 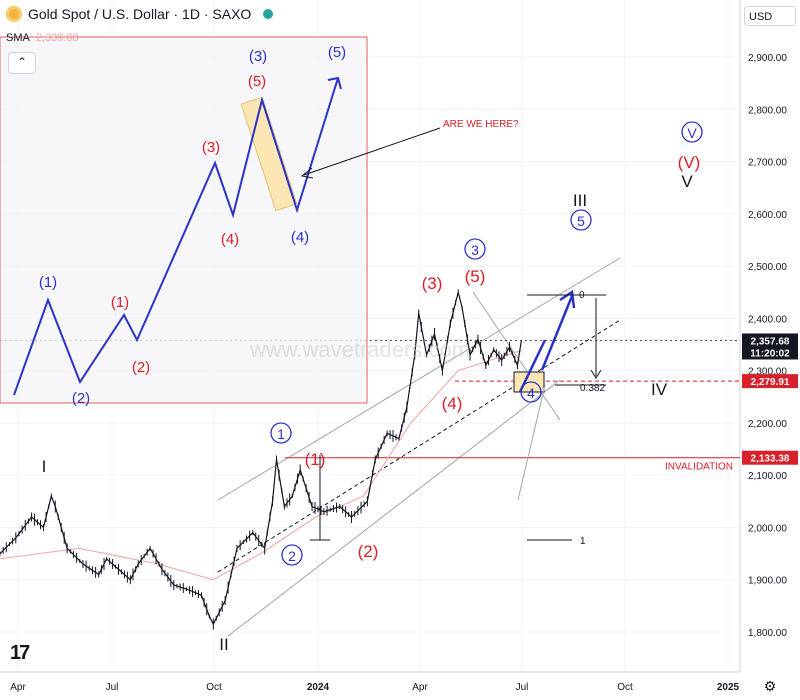 I want to click on fib-label: 1, so click(x=583, y=541).